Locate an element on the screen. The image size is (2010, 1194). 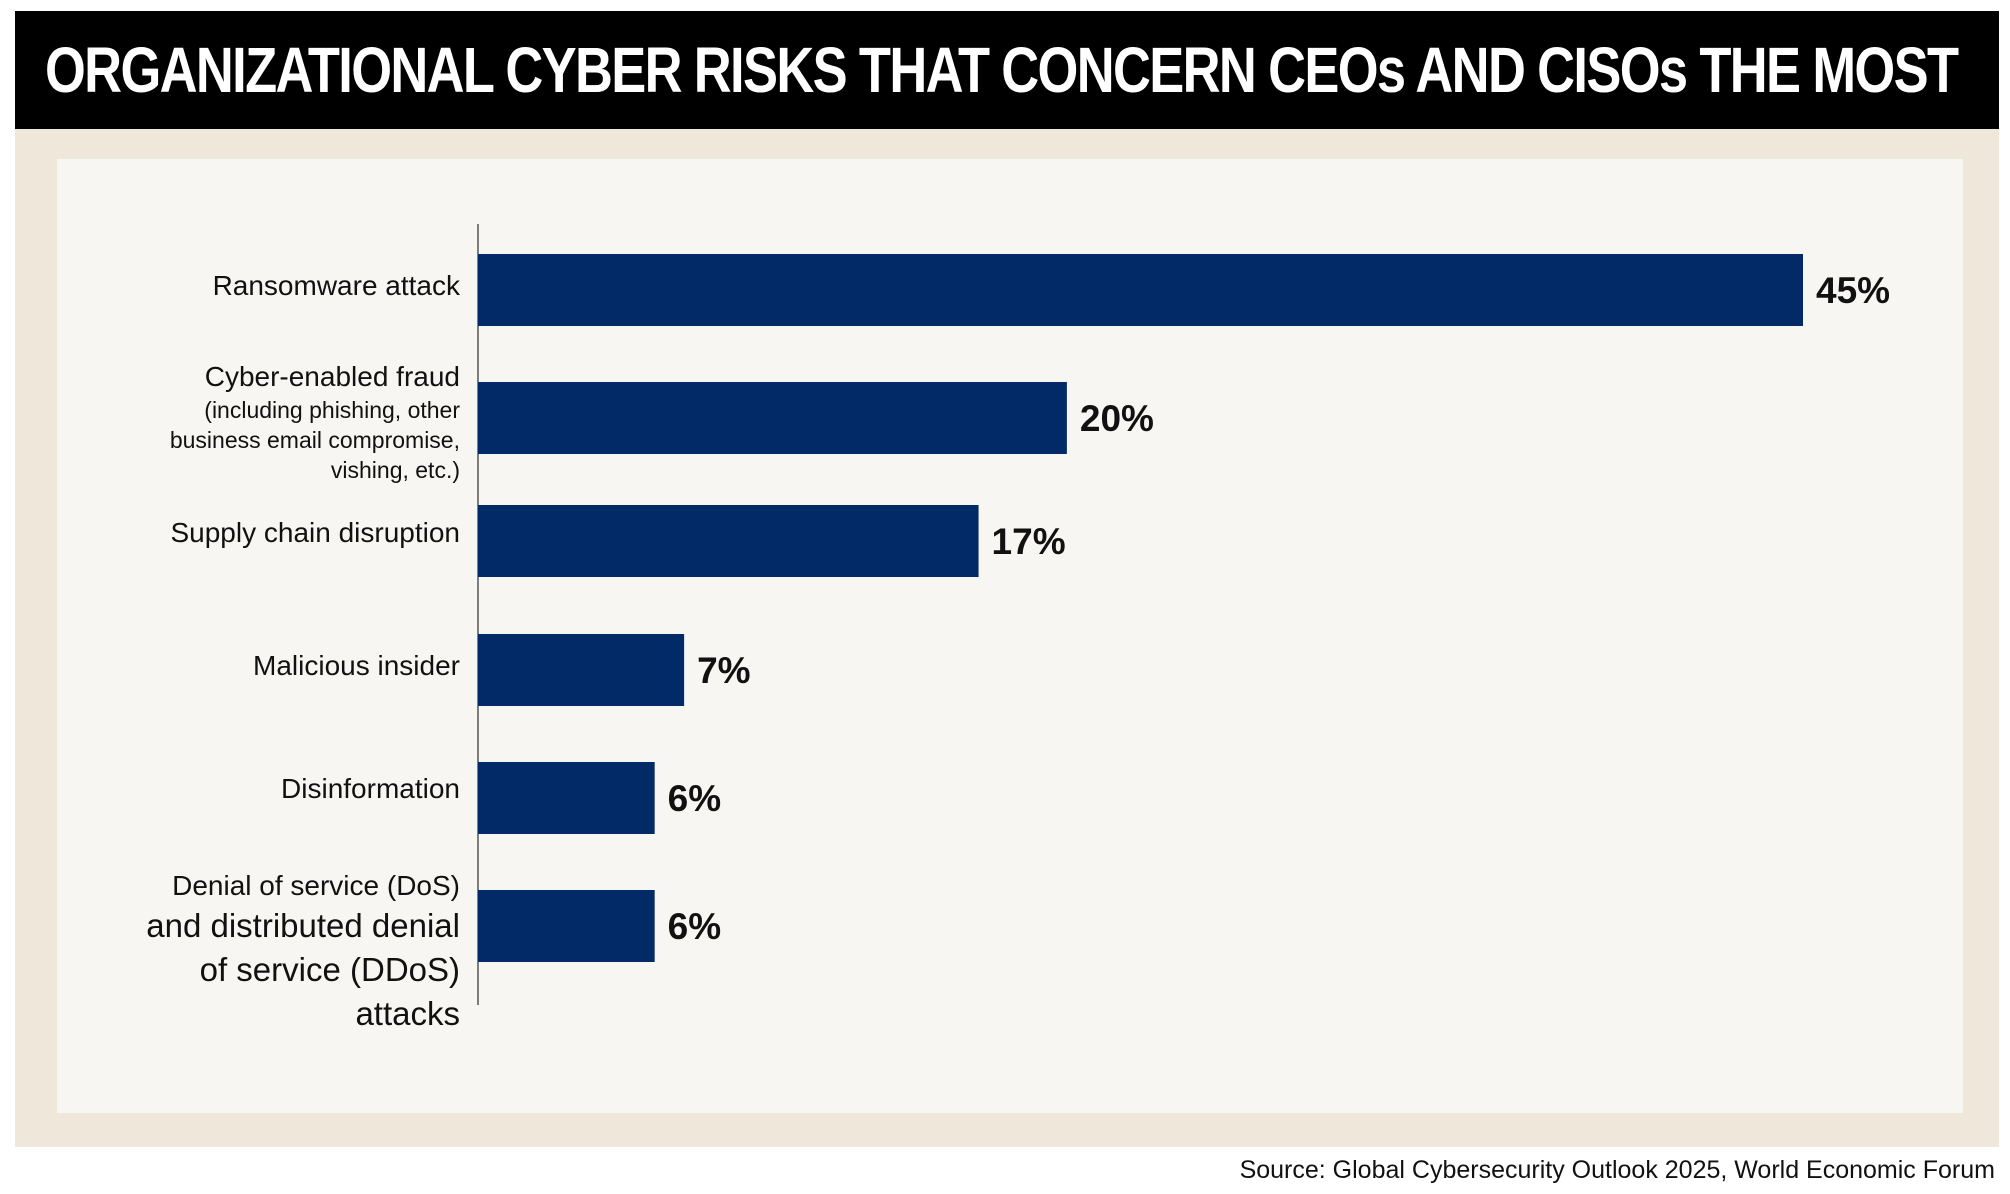
category-label-main: Cyber-enabled fraud is located at coordinates (332, 376).